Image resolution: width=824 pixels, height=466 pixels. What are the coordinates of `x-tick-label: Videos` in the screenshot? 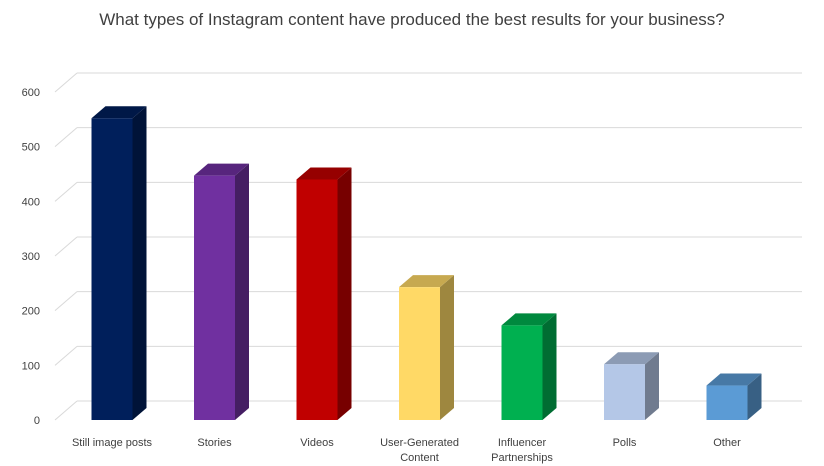 It's located at (317, 443).